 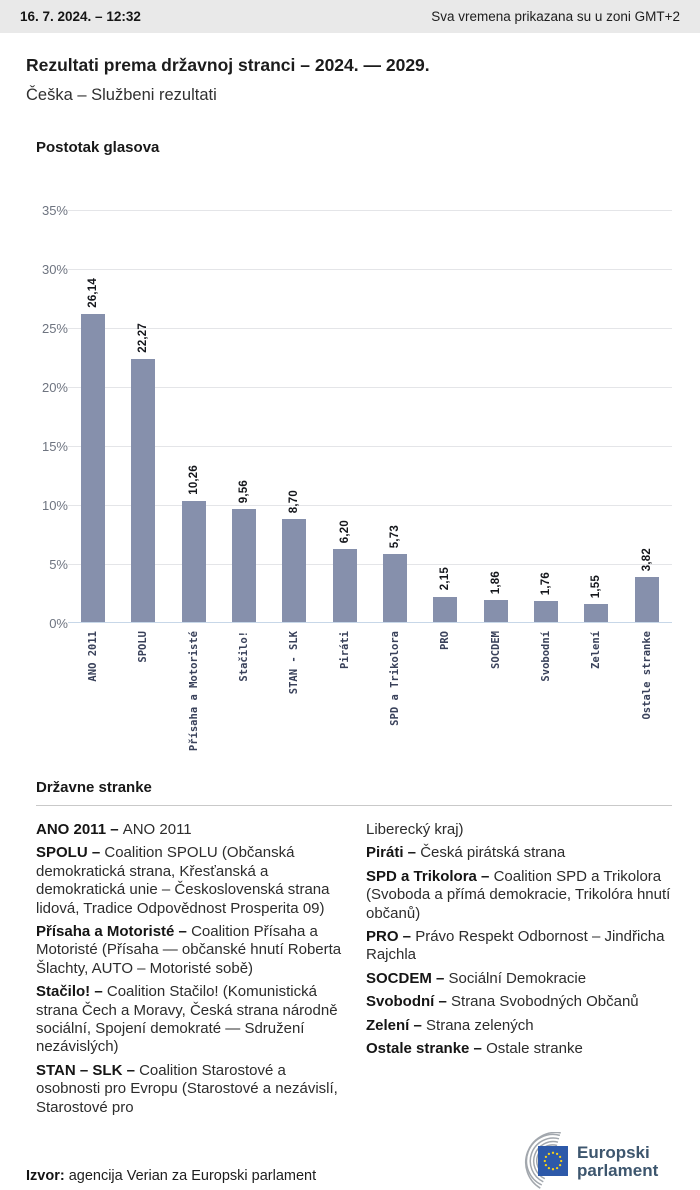 I want to click on x-axis-label: SPOLU, so click(x=143, y=647).